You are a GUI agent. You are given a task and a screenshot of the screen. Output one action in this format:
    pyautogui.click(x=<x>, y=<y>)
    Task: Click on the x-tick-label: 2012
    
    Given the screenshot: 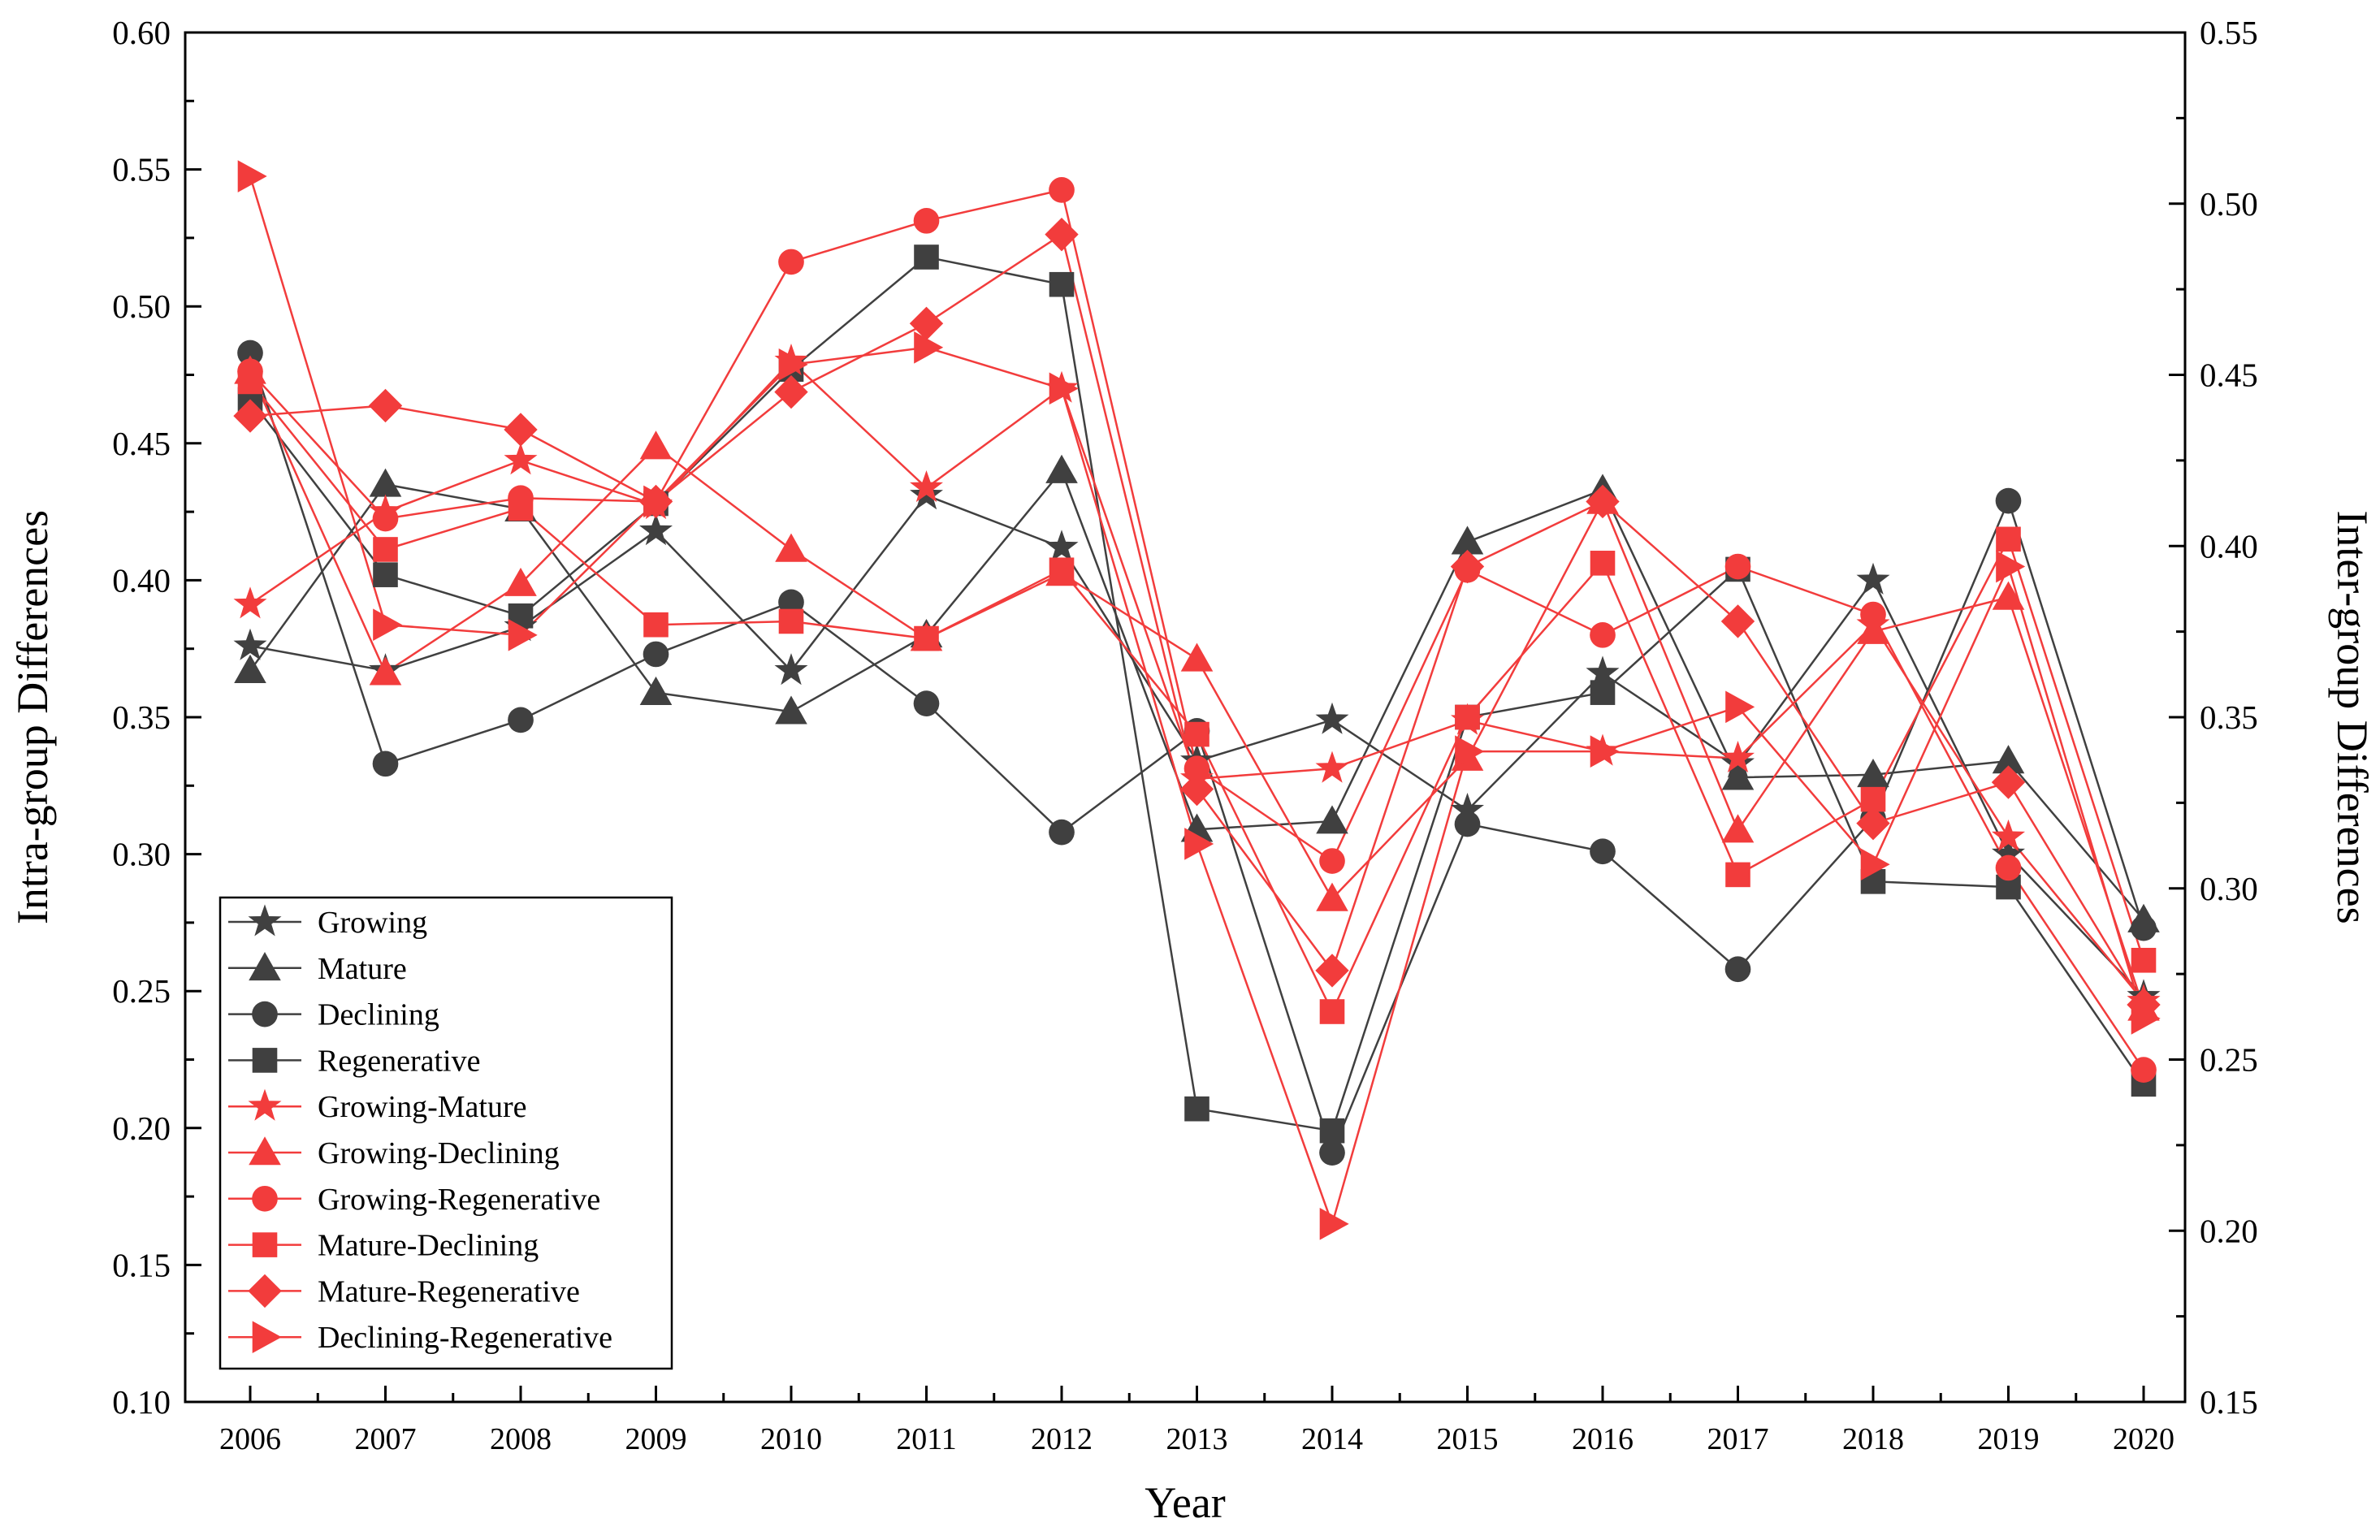 What is the action you would take?
    pyautogui.click(x=1062, y=1439)
    